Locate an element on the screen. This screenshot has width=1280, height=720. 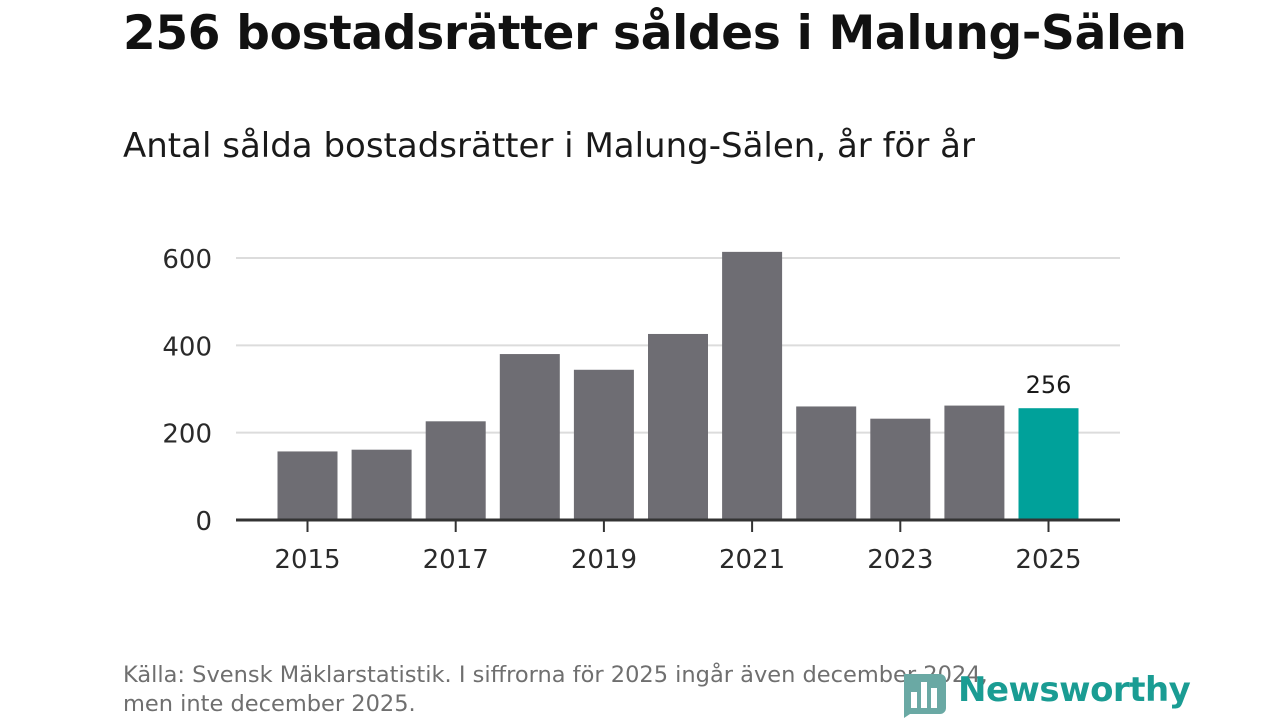
data-label-2025: 256 is located at coordinates (1049, 385).